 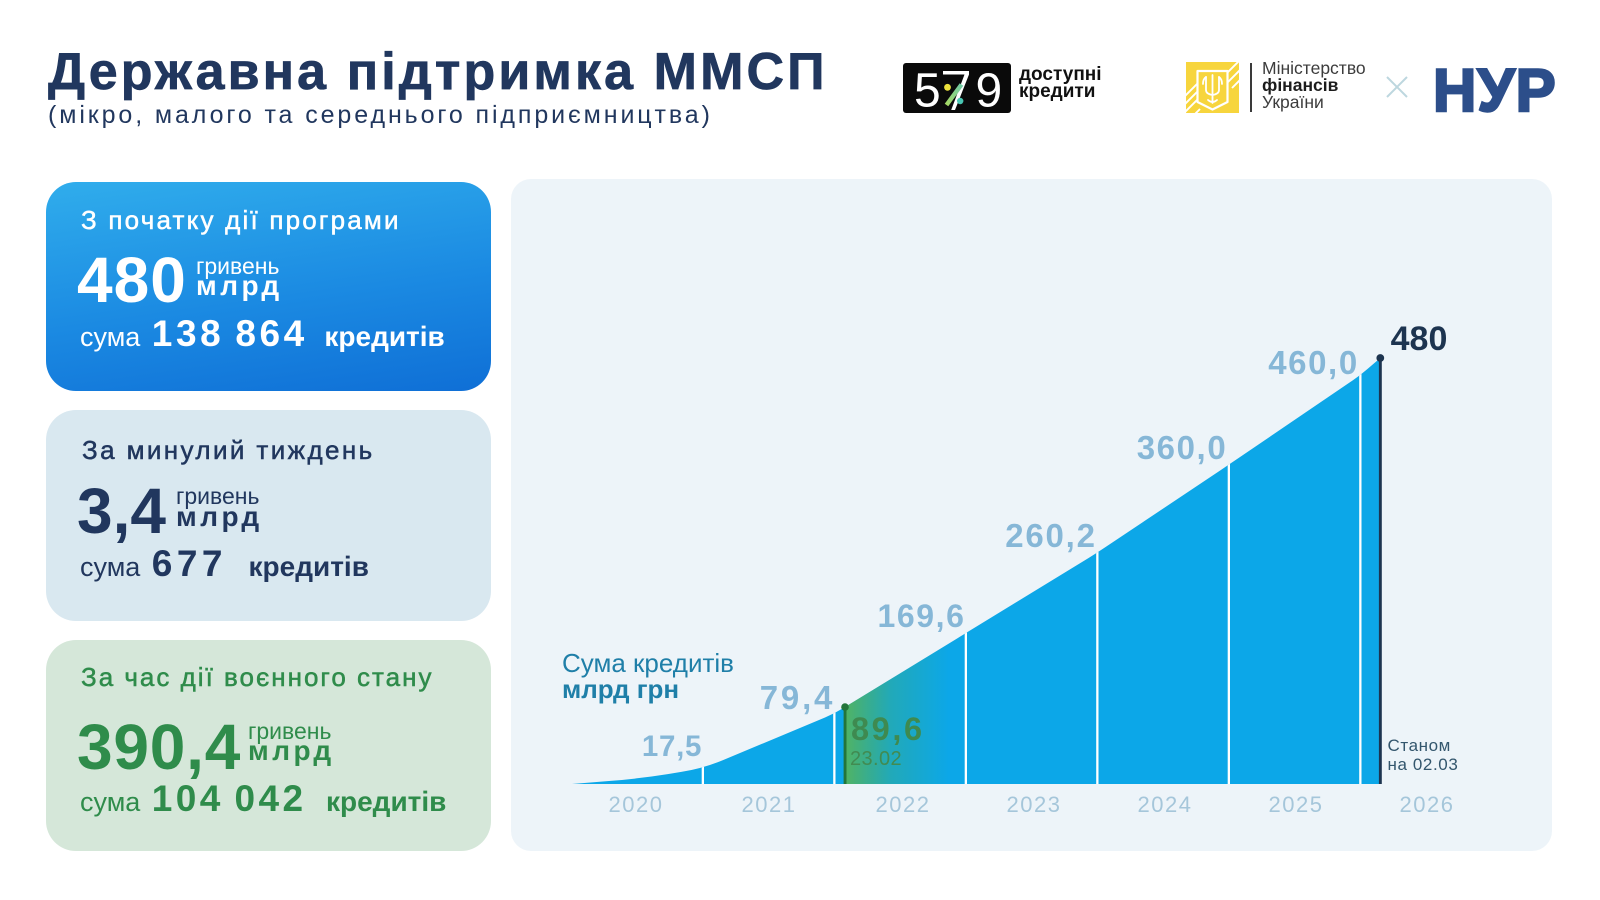 I want to click on svg-text: 5, so click(x=927, y=89).